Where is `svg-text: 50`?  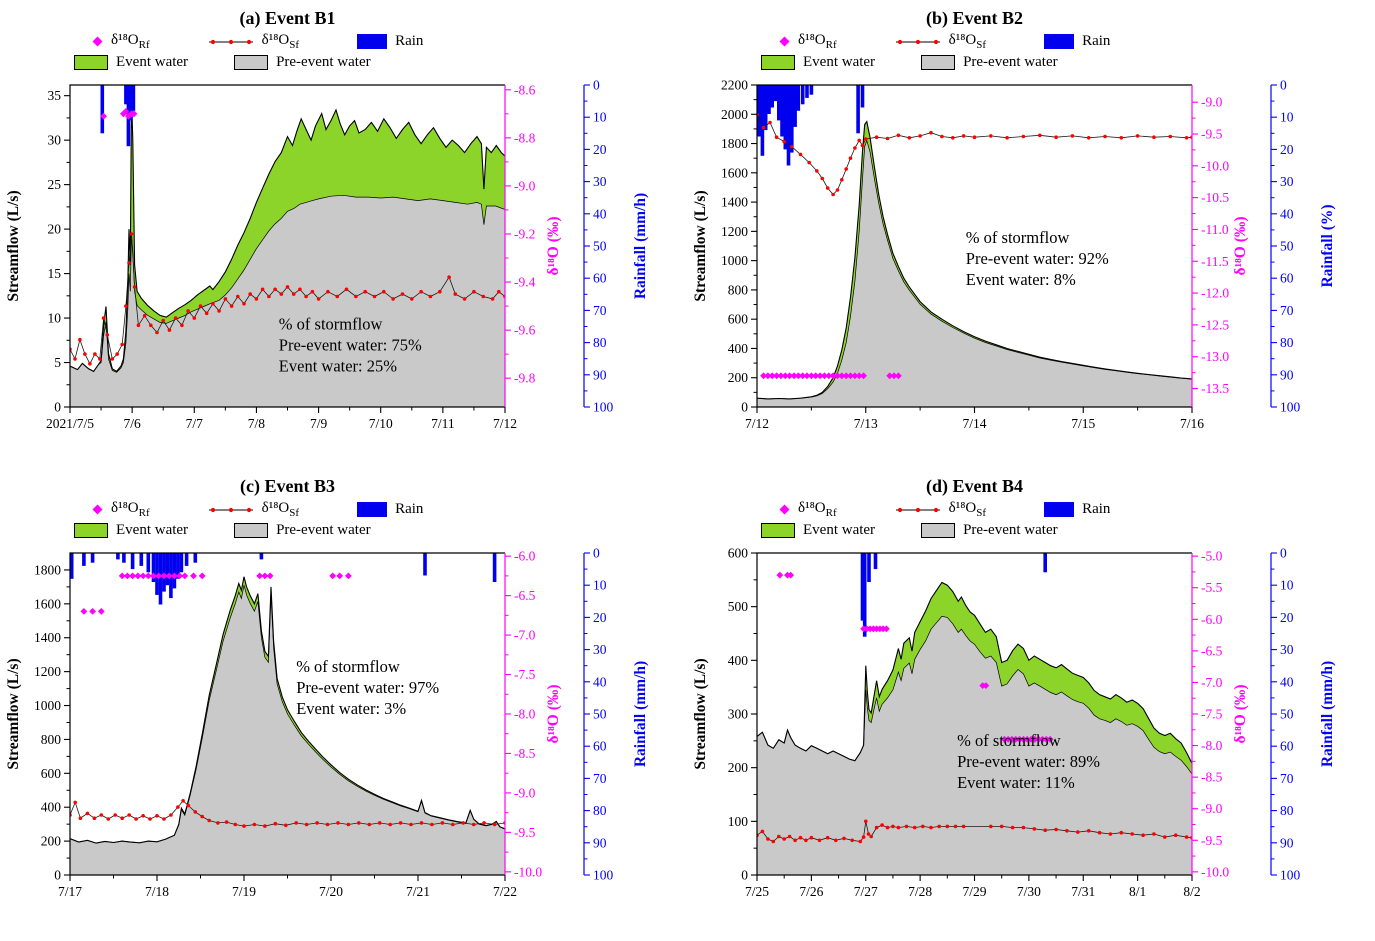
svg-text: 50 is located at coordinates (1287, 714).